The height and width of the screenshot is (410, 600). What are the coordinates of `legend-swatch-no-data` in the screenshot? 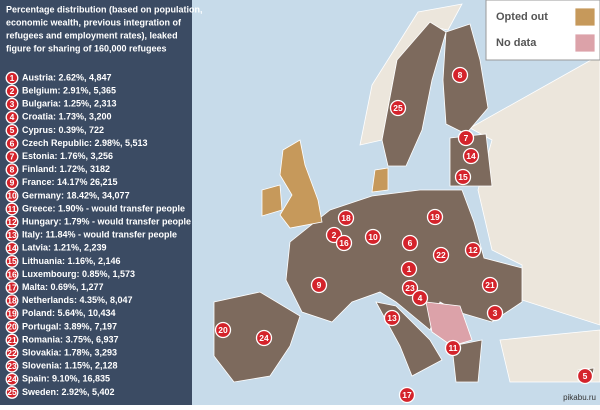 It's located at (585, 43).